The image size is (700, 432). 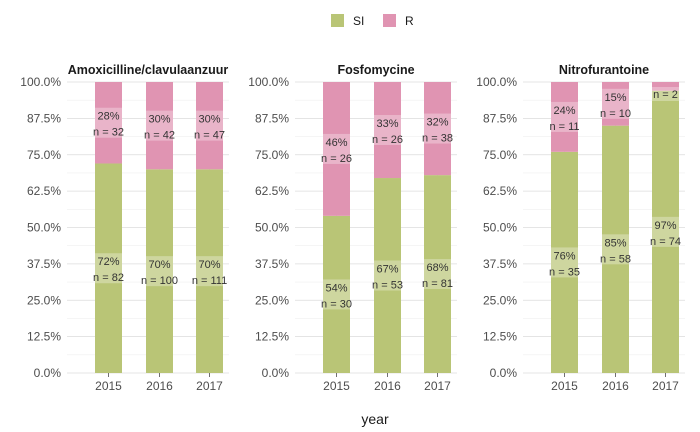 What do you see at coordinates (437, 268) in the screenshot?
I see `data-label-si-pct: 68%` at bounding box center [437, 268].